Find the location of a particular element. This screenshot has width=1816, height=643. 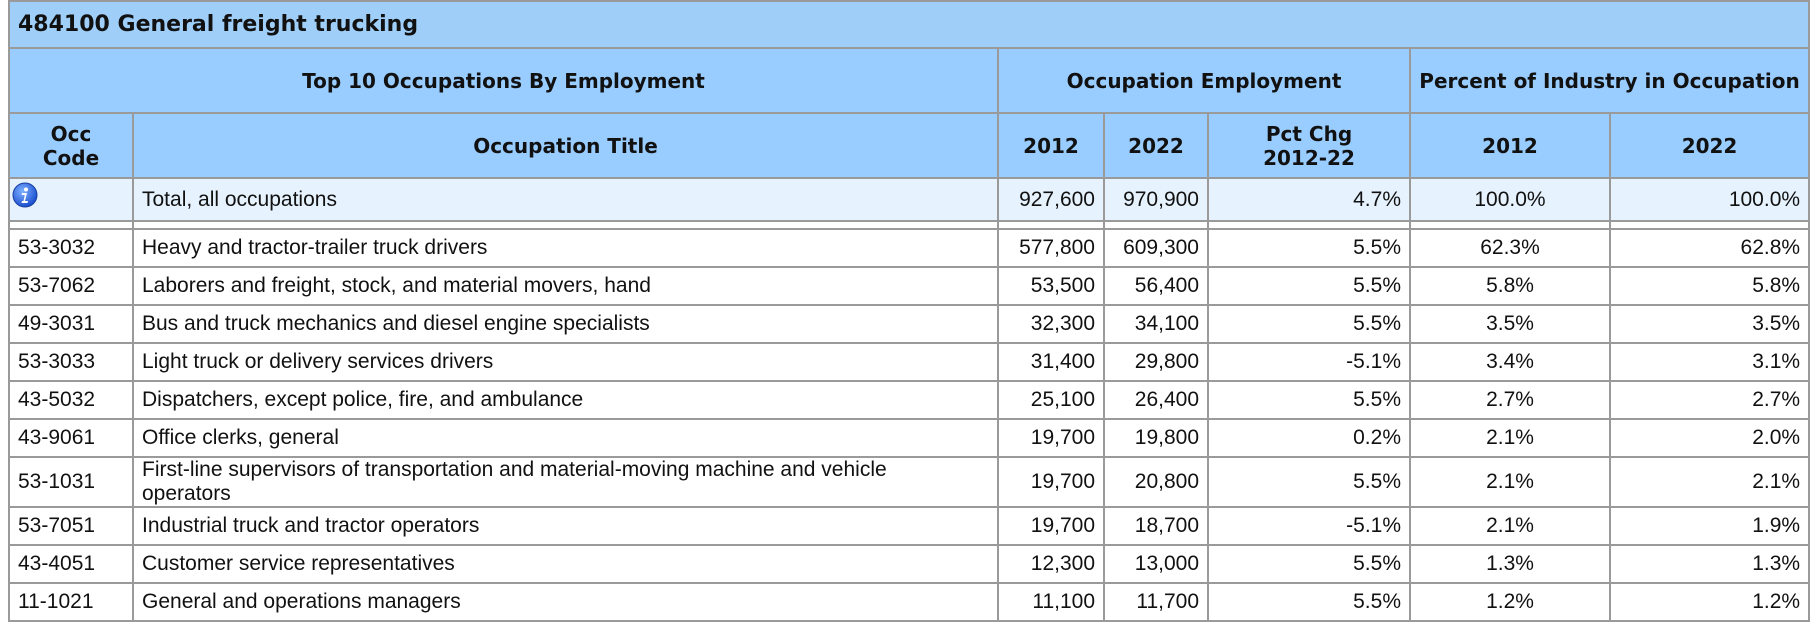

occ-code: 43-4051 is located at coordinates (71, 564).